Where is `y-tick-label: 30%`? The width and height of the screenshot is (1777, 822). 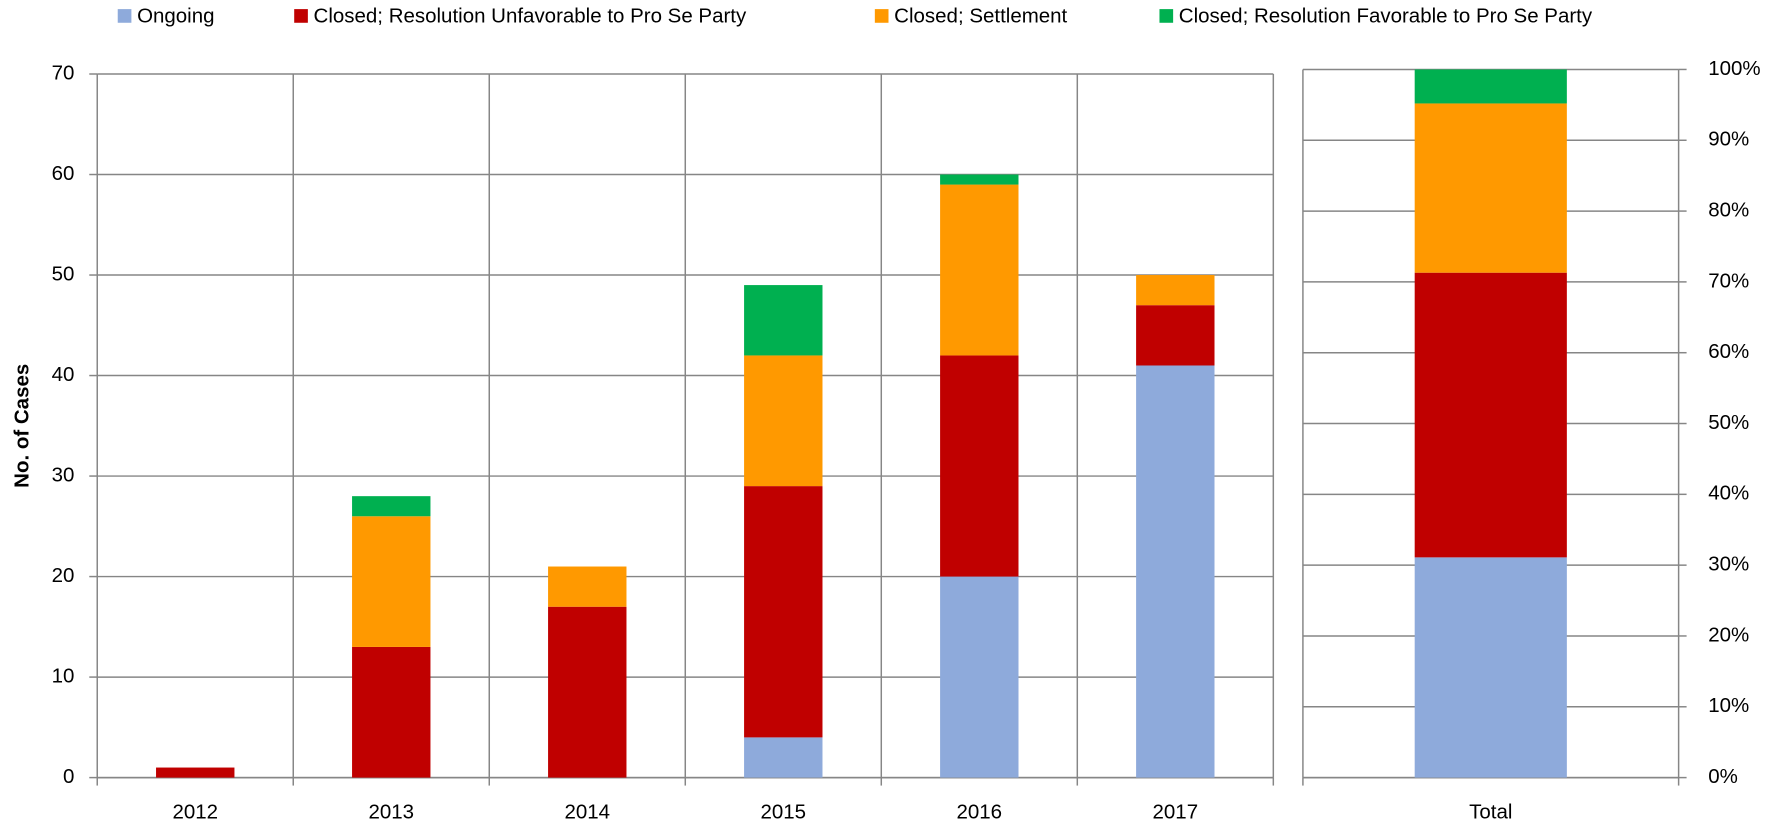
y-tick-label: 30% is located at coordinates (1728, 564).